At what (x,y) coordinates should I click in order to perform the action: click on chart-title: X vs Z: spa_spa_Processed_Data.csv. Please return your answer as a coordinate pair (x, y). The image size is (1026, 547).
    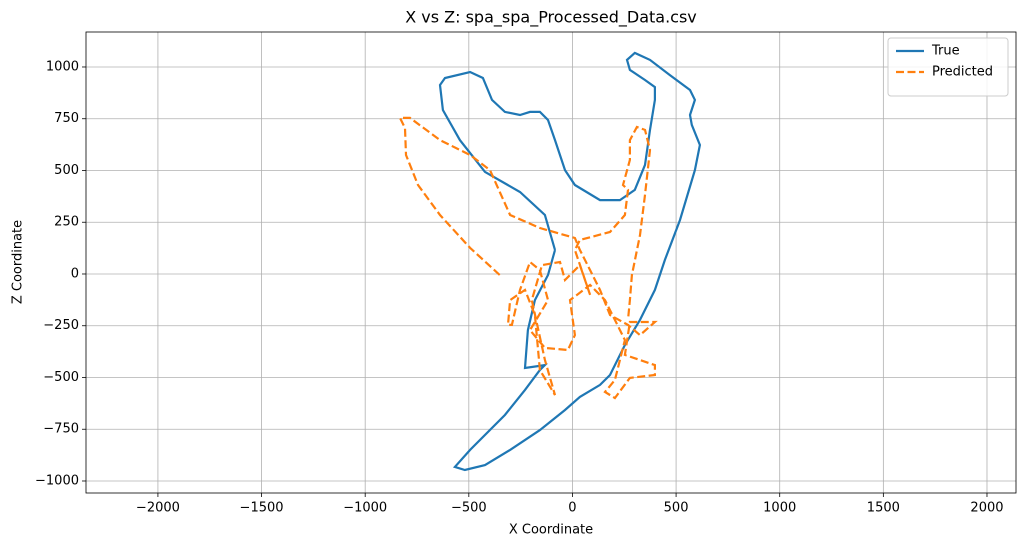
    Looking at the image, I should click on (551, 18).